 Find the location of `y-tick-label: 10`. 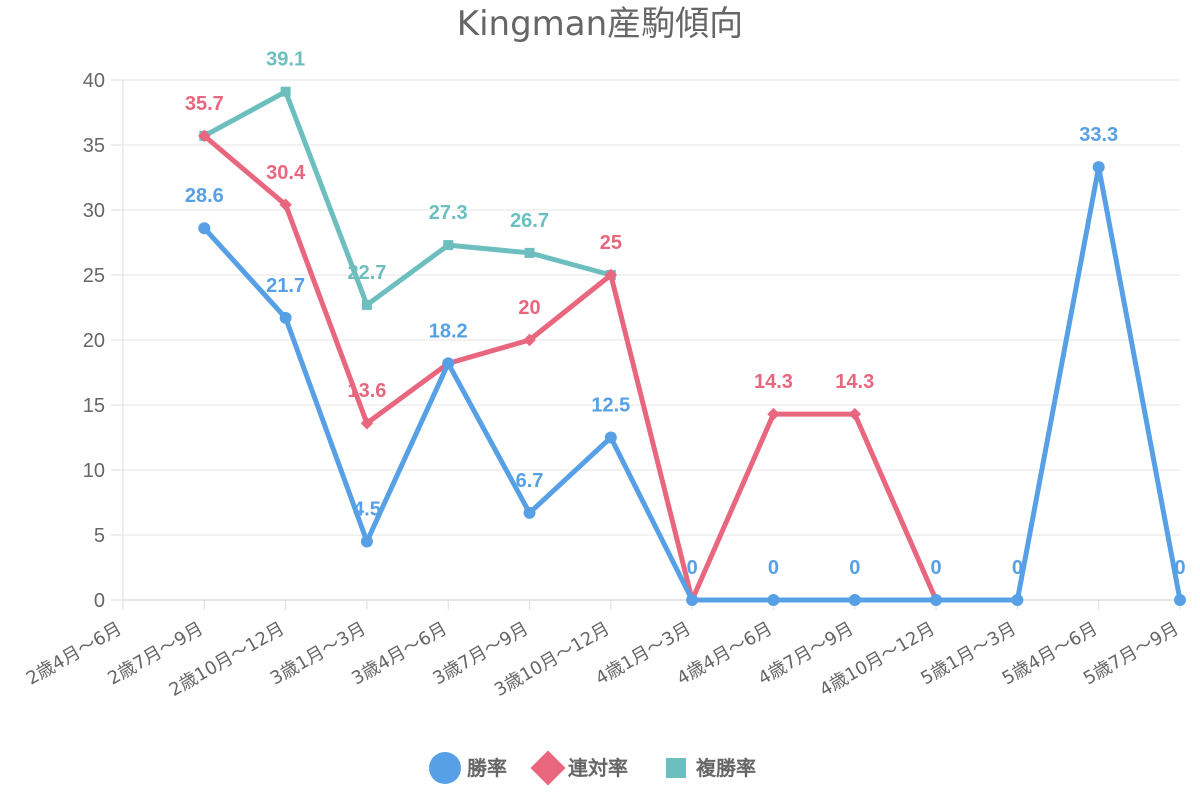

y-tick-label: 10 is located at coordinates (94, 471).